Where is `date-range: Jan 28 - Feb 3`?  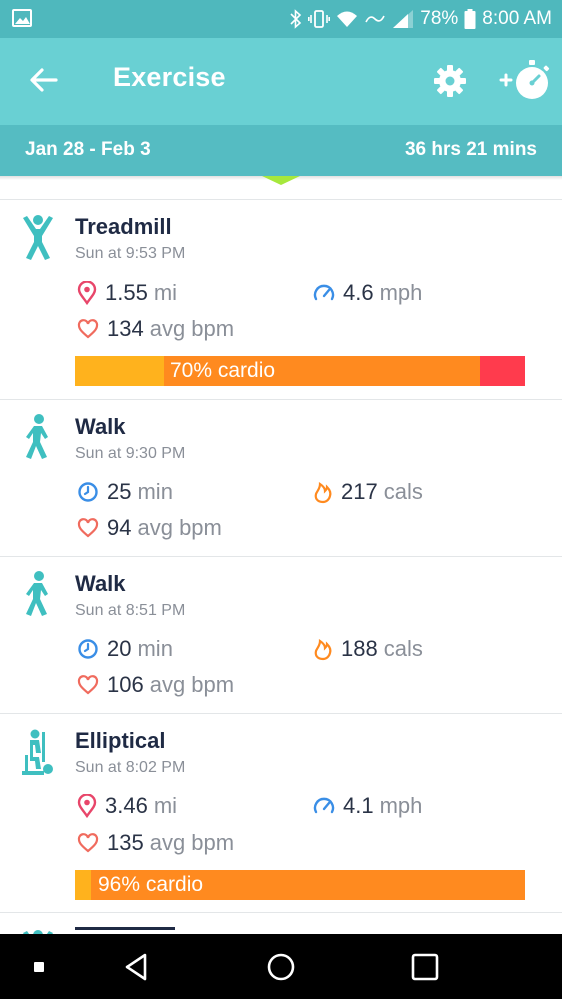 date-range: Jan 28 - Feb 3 is located at coordinates (88, 149).